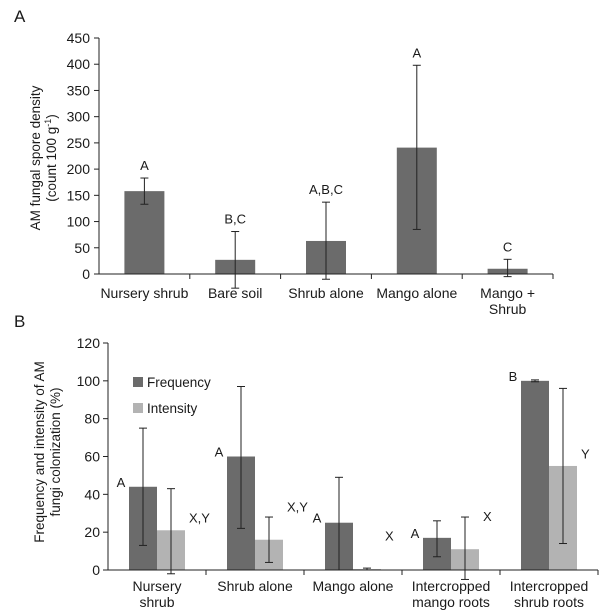 The height and width of the screenshot is (613, 615). What do you see at coordinates (19, 321) in the screenshot?
I see `panel-b-letter: B` at bounding box center [19, 321].